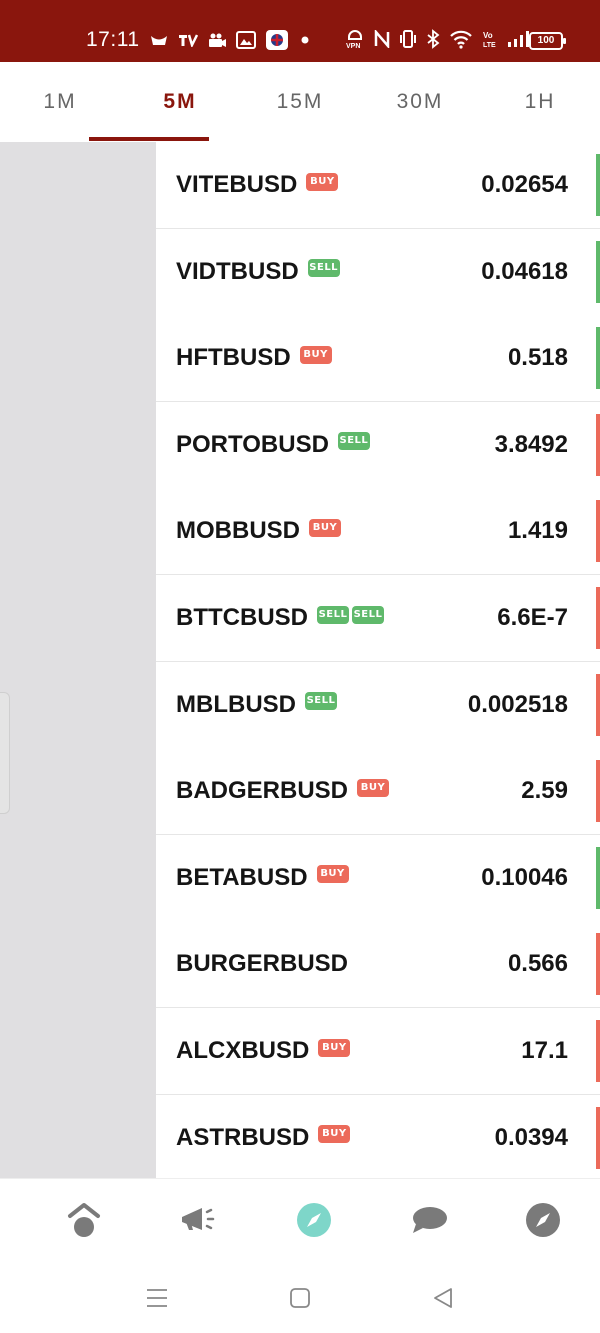 The image size is (600, 1333). I want to click on symbol-name: ASTRBUSD BUY, so click(263, 1136).